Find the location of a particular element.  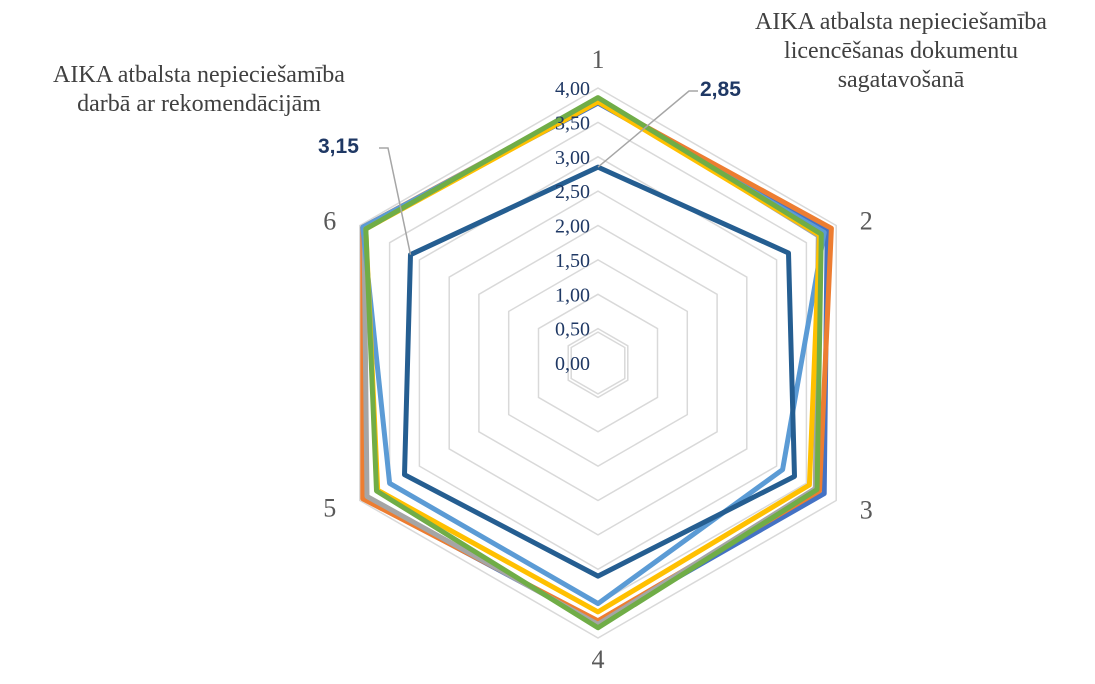

tick-label: 2,00 is located at coordinates (572, 227).